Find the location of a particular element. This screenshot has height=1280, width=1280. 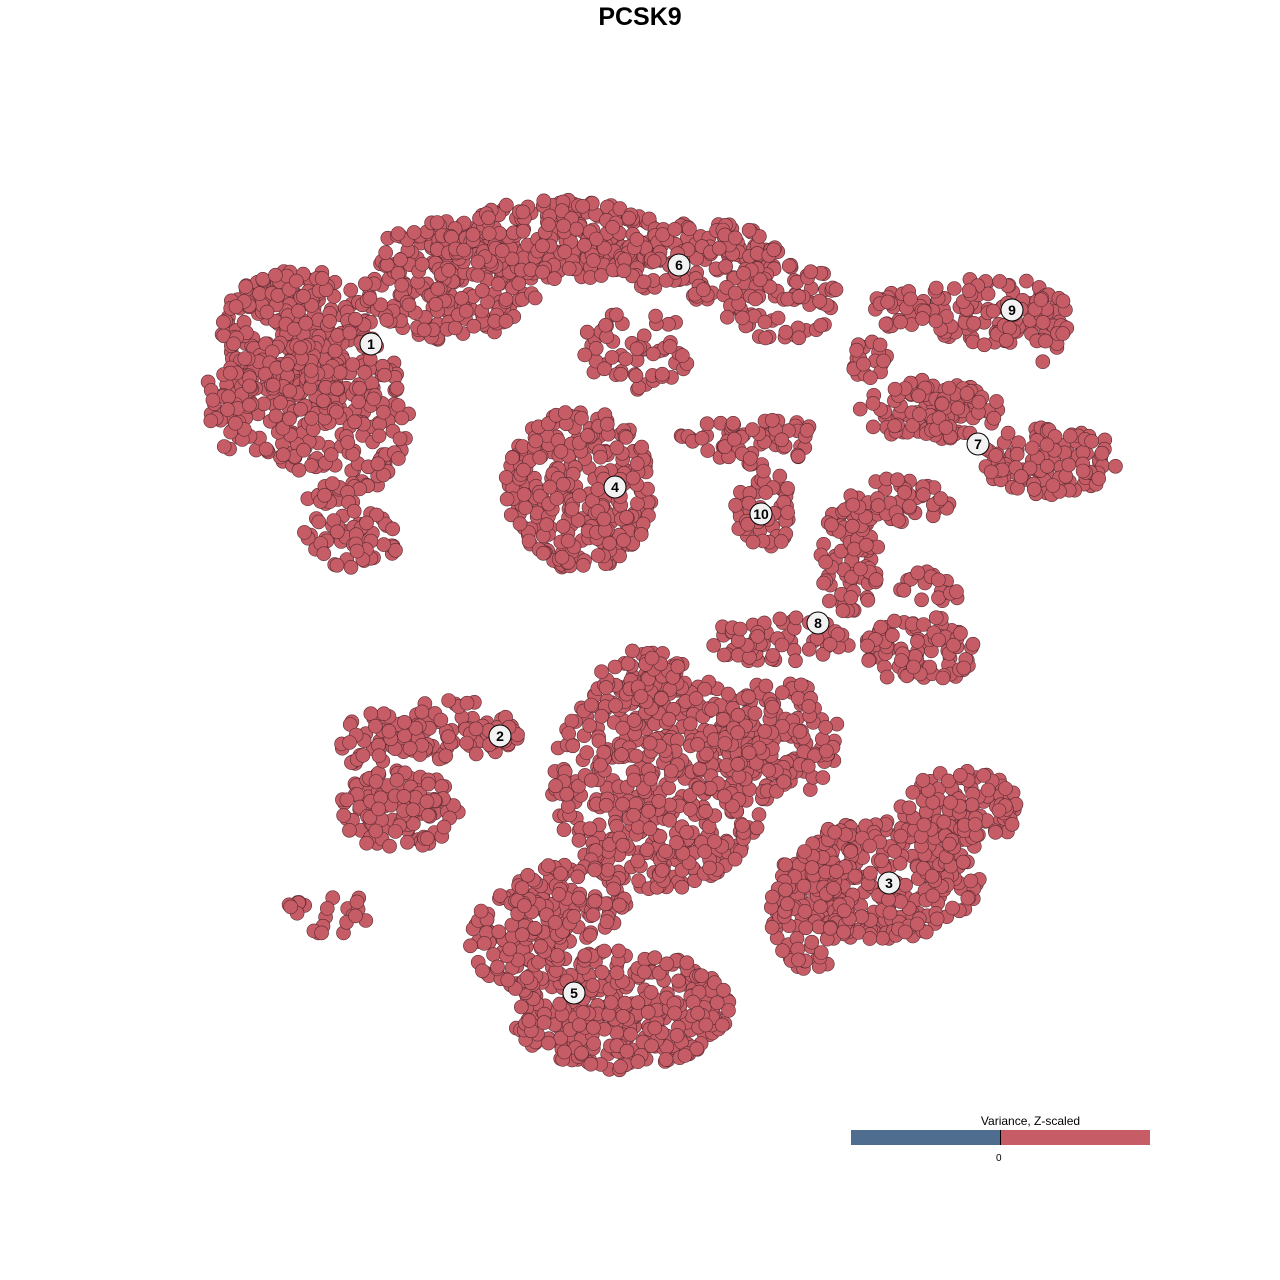

cluster-label-text: 9 is located at coordinates (1012, 310).